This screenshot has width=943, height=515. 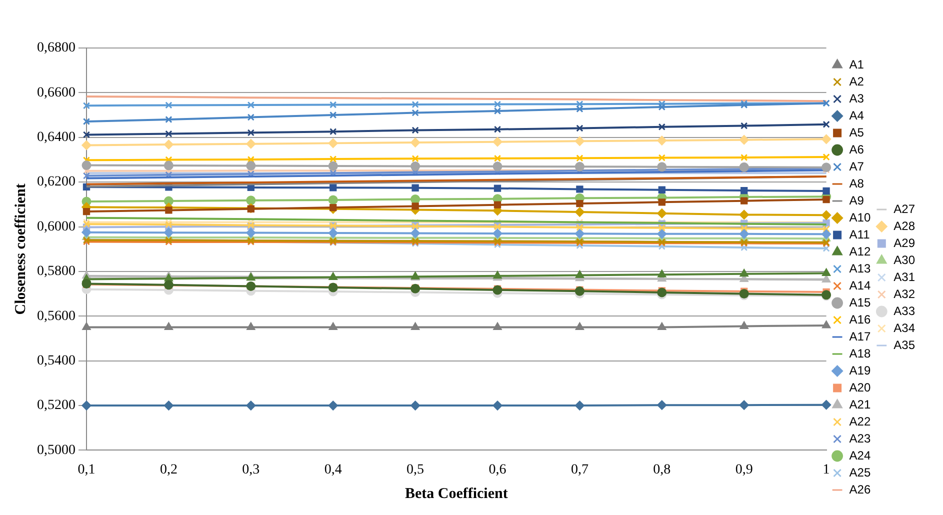 What do you see at coordinates (56, 182) in the screenshot?
I see `y-tick-label: 0,6200` at bounding box center [56, 182].